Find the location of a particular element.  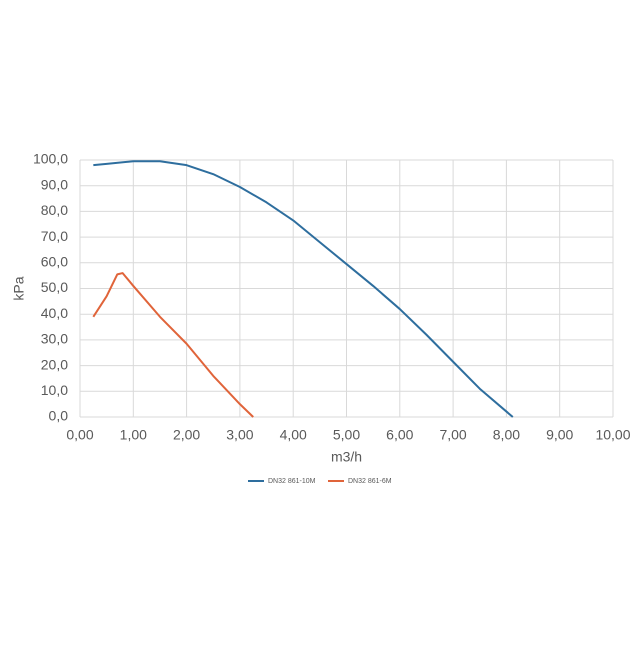

x-tick-label: 5,00 is located at coordinates (346, 435).